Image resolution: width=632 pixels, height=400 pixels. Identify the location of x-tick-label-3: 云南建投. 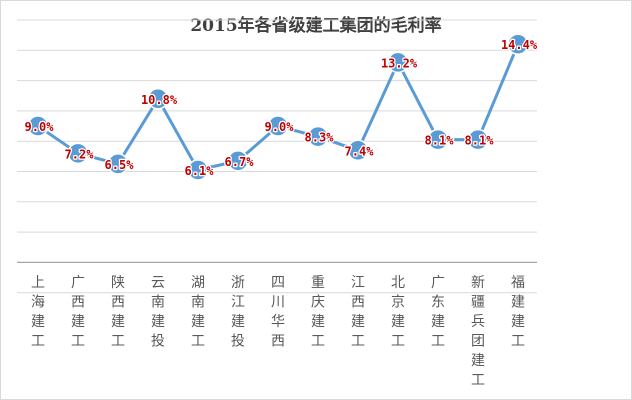
(158, 312).